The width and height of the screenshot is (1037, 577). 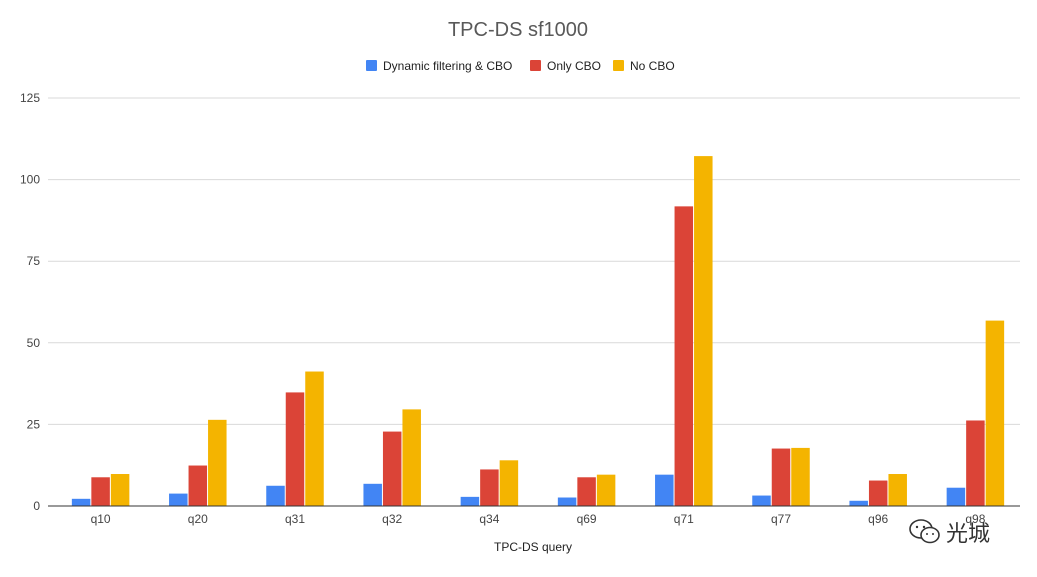 What do you see at coordinates (518, 30) in the screenshot?
I see `chart-title: TPC-DS sf1000` at bounding box center [518, 30].